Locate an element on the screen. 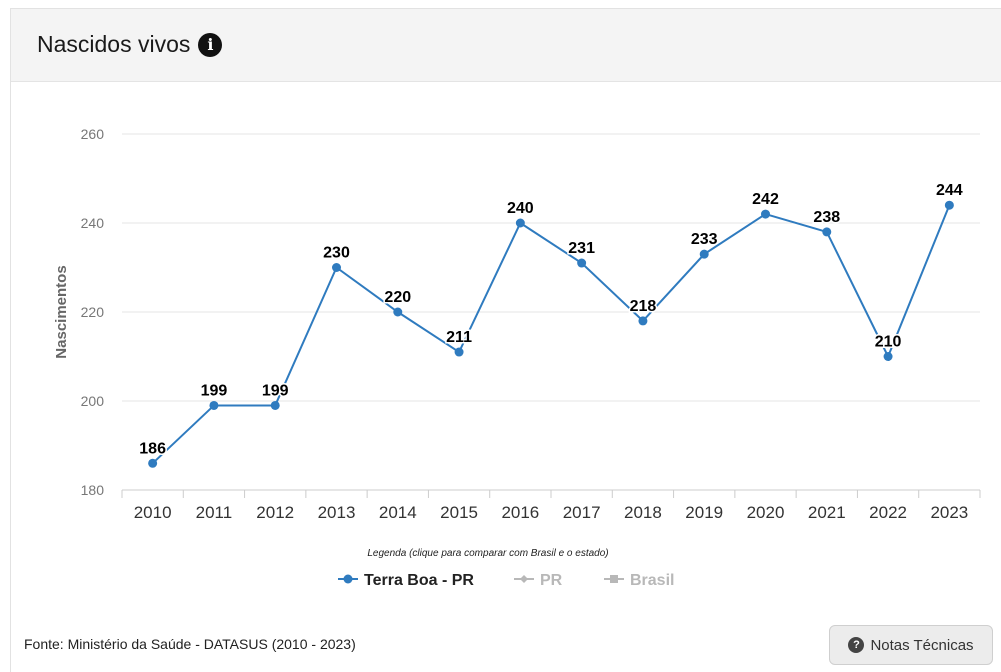  x-tick-label: 2017 is located at coordinates (582, 512).